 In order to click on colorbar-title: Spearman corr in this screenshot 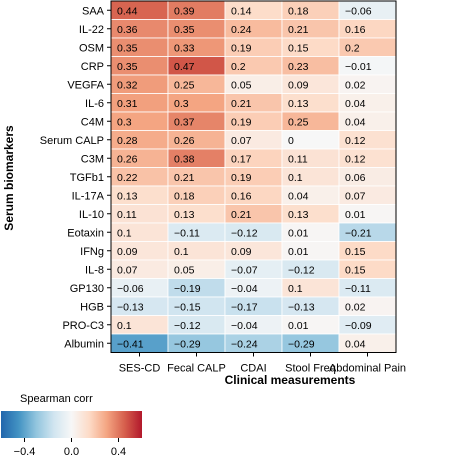, I will do `click(56, 399)`.